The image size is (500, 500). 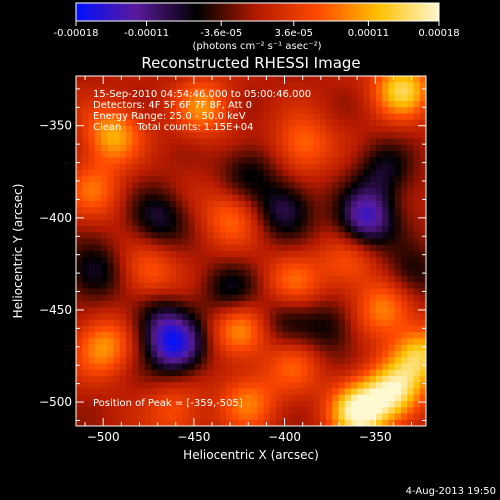 I want to click on x-tick-label: −500, so click(x=103, y=437).